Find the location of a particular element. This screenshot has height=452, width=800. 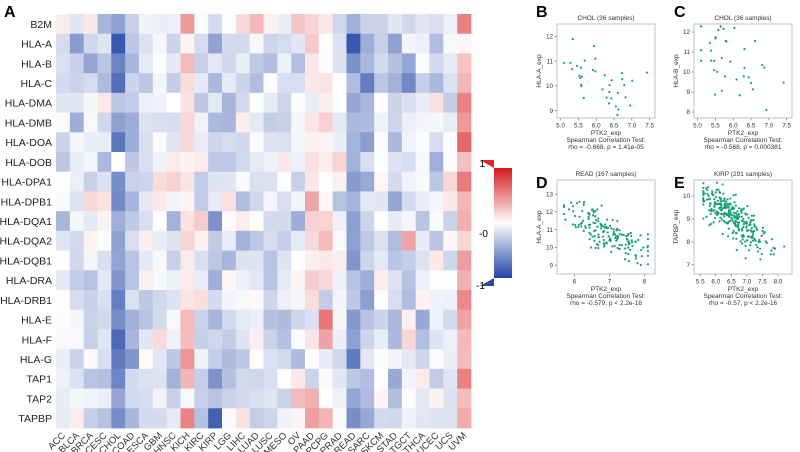

heatmap-row-label: TAPBP is located at coordinates (35, 419).